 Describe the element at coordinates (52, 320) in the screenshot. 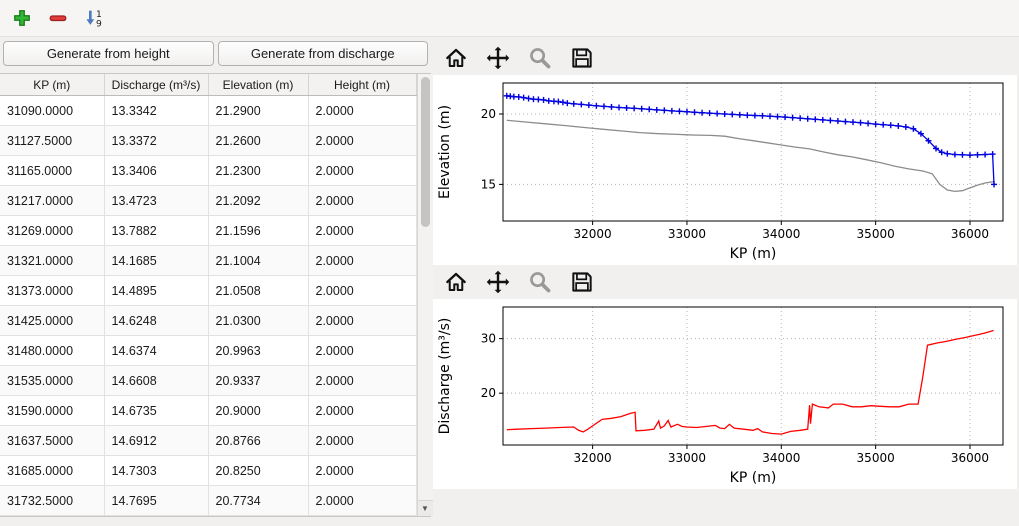

I see `table-cell: 31425.0000` at that location.